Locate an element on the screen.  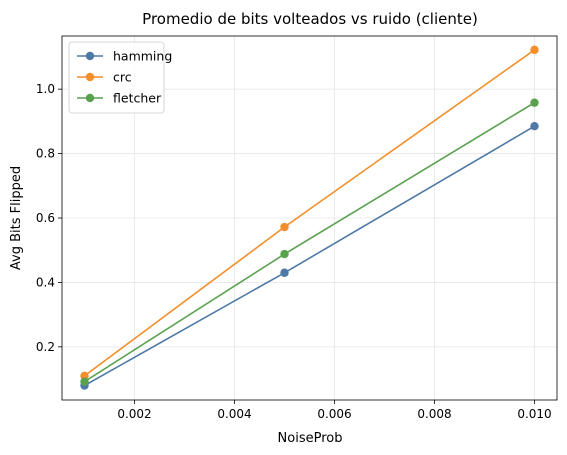
x-axis: 0.002 0.004 0.006 0.008 0.010 is located at coordinates (334, 410).